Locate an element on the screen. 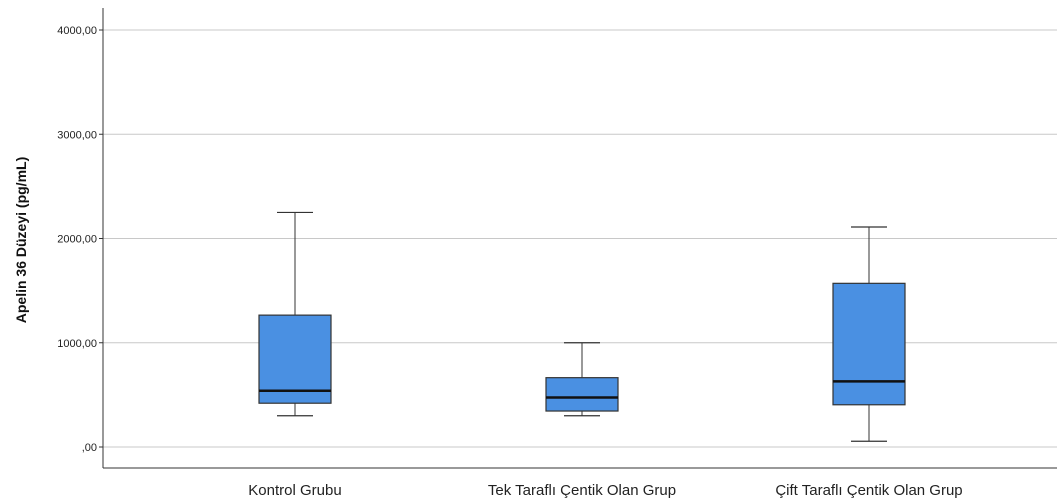 The image size is (1057, 504). category-label-2: Çift Taraflı Çentik Olan Grup is located at coordinates (868, 490).